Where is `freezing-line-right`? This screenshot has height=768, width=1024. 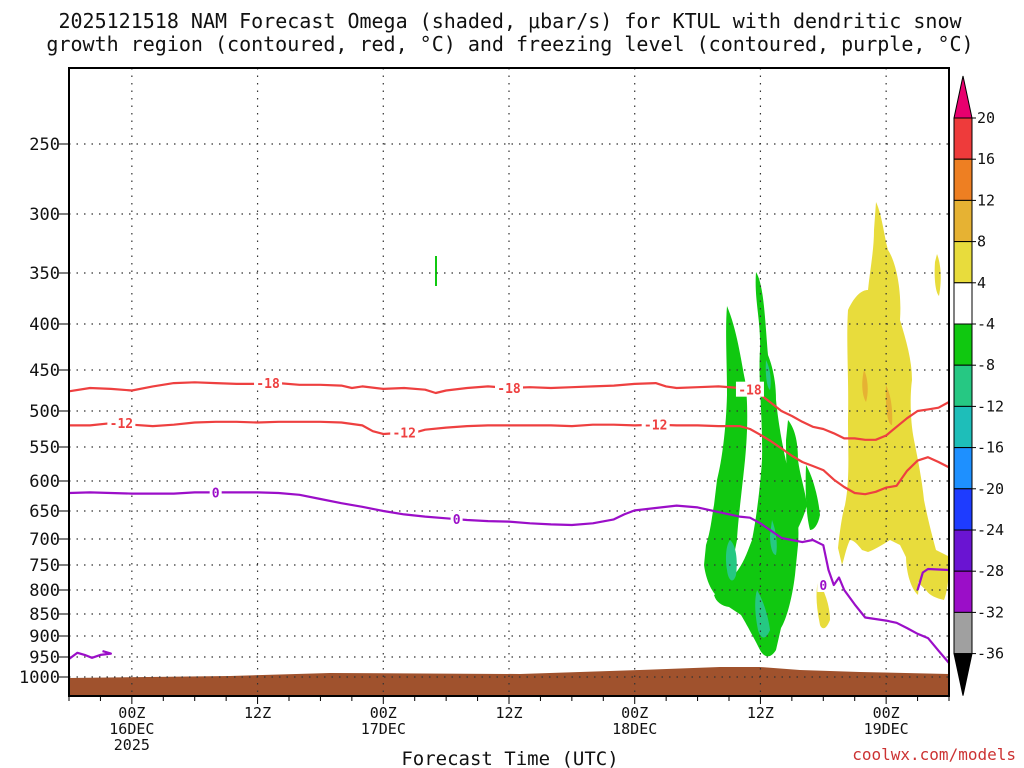 freezing-line-right is located at coordinates (933, 579).